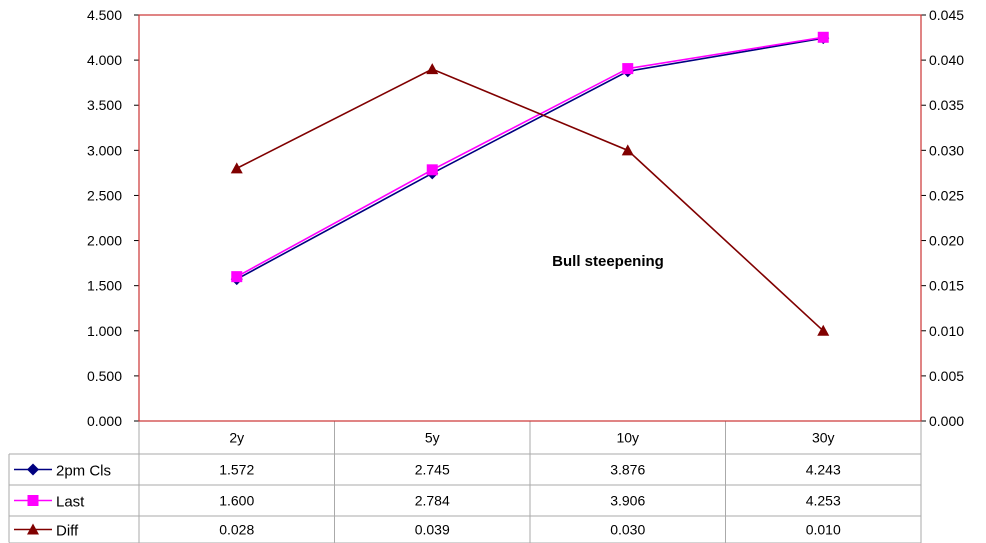 This screenshot has height=543, width=986. What do you see at coordinates (946, 286) in the screenshot?
I see `right-axis-tick-label: 0.015` at bounding box center [946, 286].